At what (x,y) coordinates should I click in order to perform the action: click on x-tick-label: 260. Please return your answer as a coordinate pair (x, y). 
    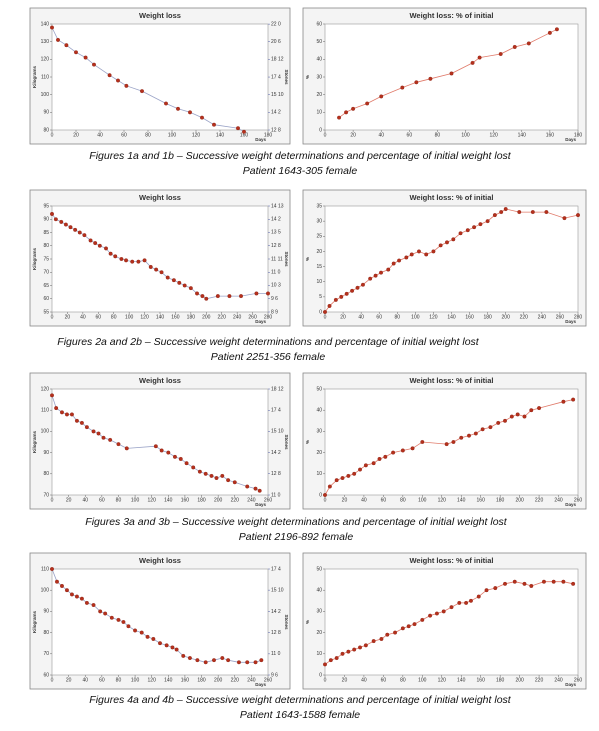
    Looking at the image, I should click on (578, 680).